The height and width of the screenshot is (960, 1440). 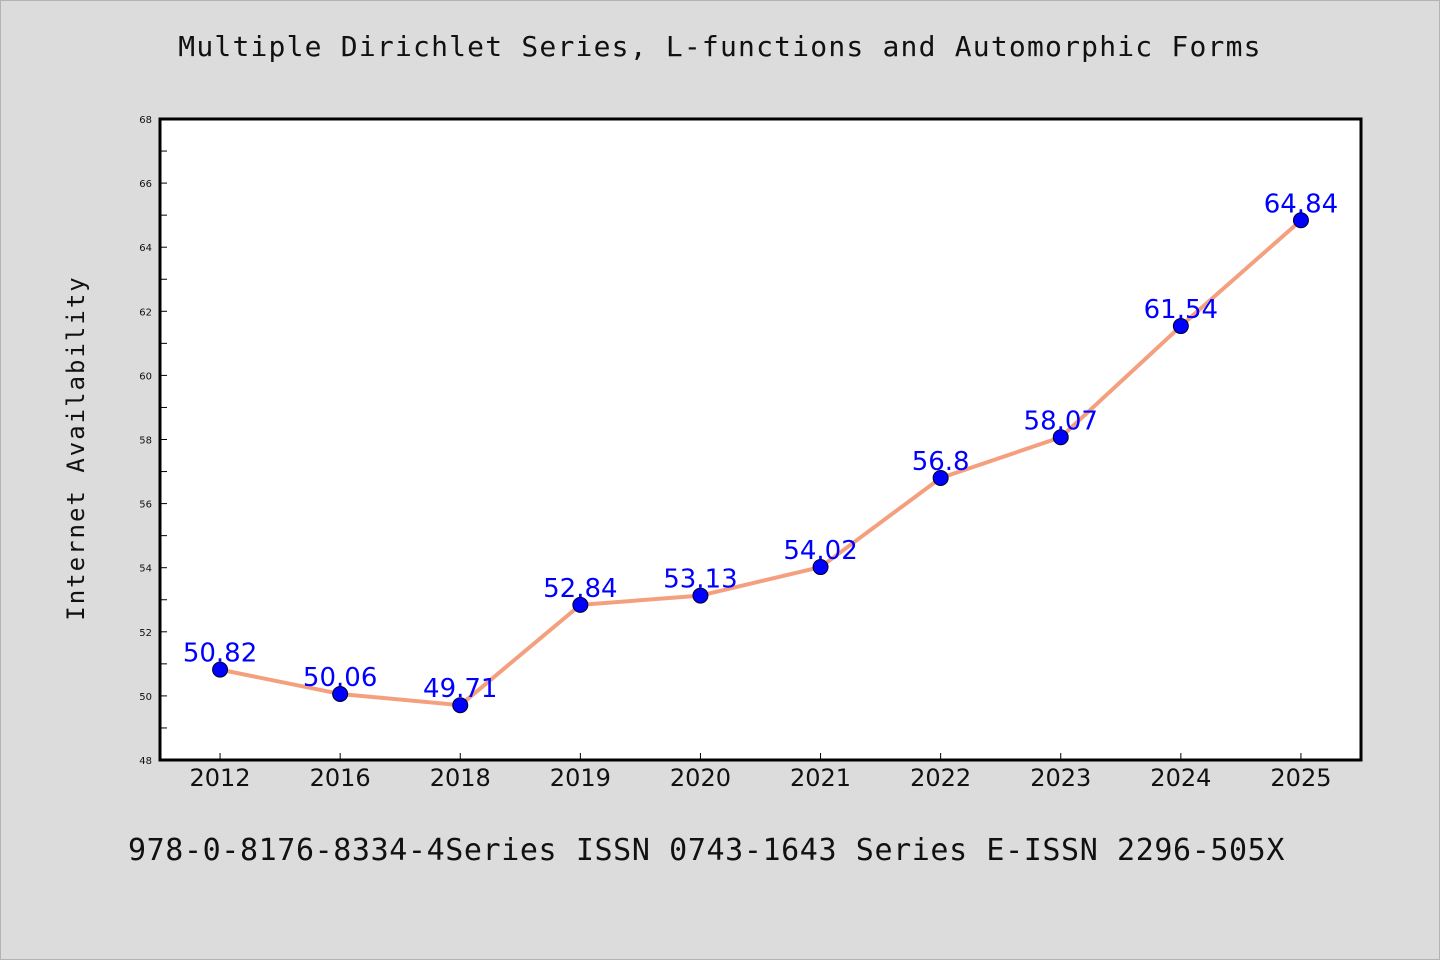 I want to click on y-tick-label: 68, so click(x=145, y=120).